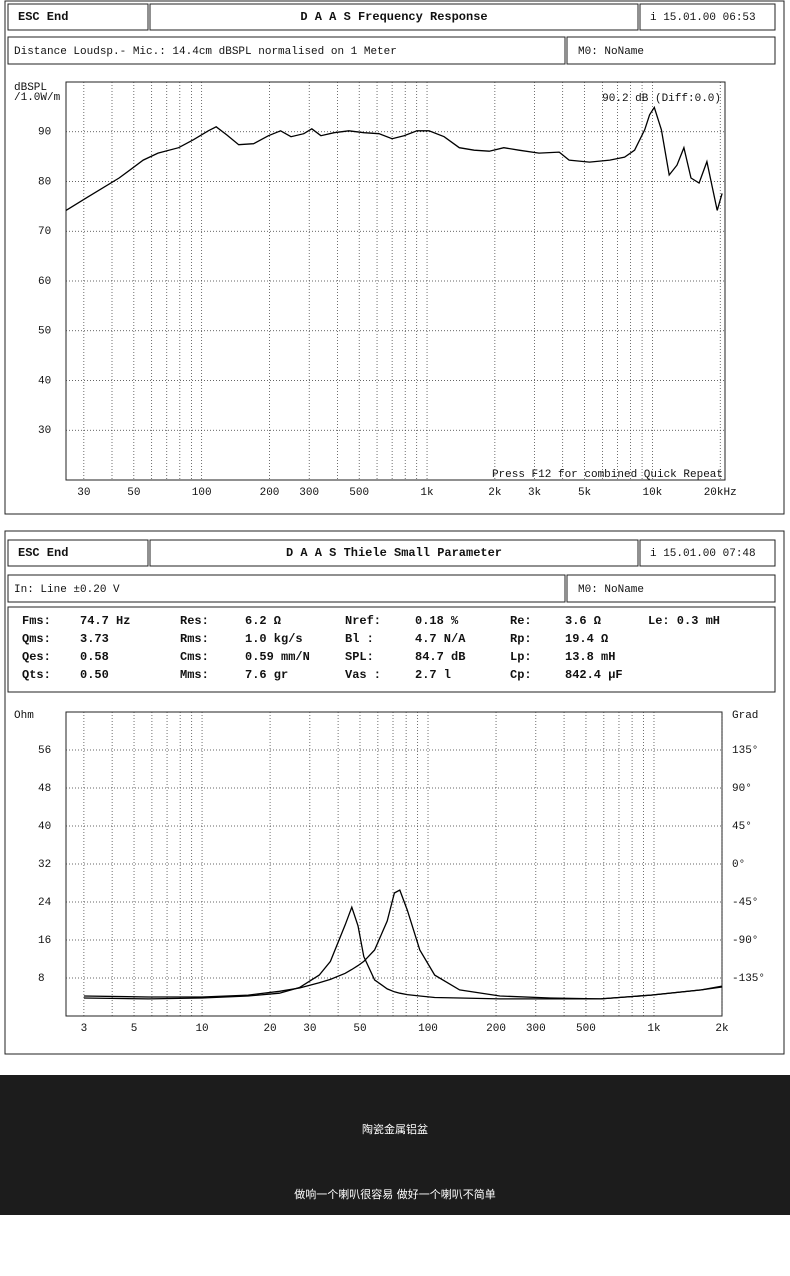 Image resolution: width=790 pixels, height=1276 pixels. Describe the element at coordinates (738, 865) in the screenshot. I see `y2-tick-label: 0°` at that location.